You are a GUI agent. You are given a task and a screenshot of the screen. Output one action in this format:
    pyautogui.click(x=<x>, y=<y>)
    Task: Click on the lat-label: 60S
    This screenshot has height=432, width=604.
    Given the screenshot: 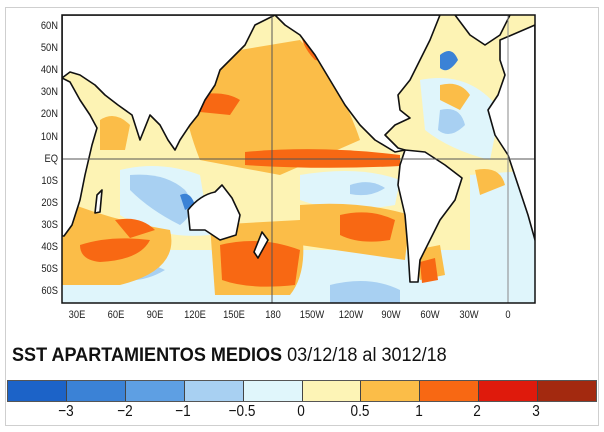 What is the action you would take?
    pyautogui.click(x=49, y=291)
    